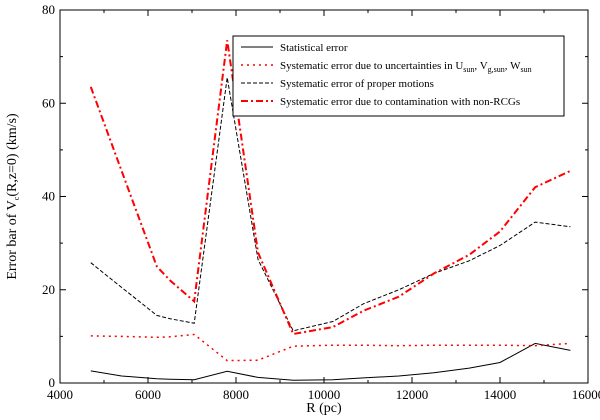  What do you see at coordinates (16, 198) in the screenshot?
I see `y-axis-title-sub: c` at bounding box center [16, 198].